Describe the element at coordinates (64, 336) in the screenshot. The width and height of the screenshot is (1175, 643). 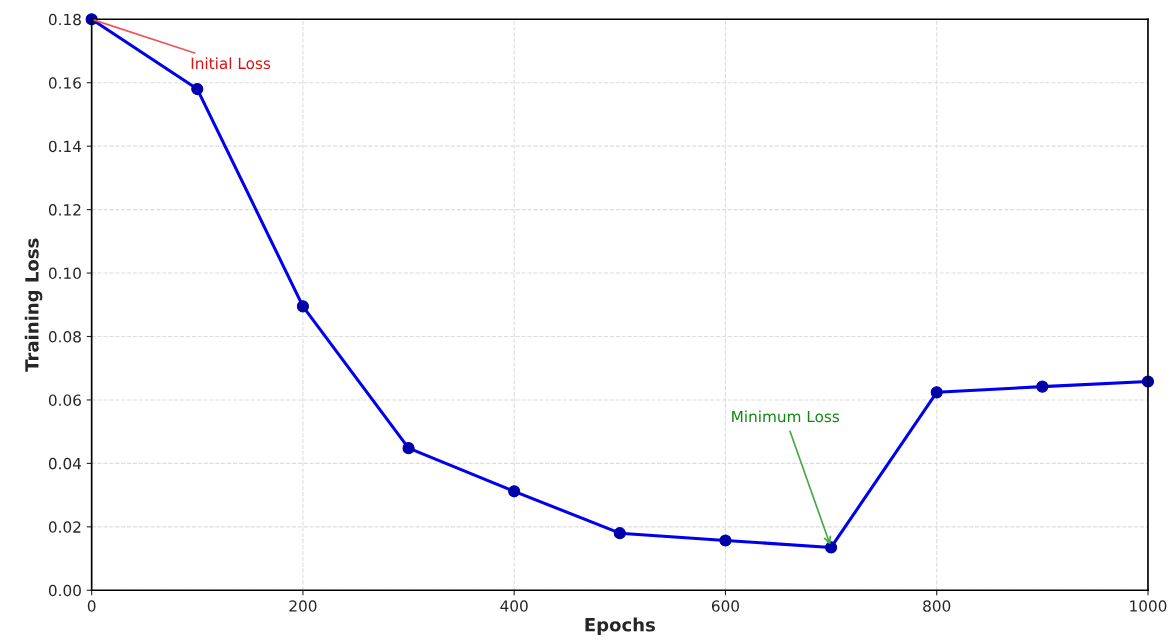
I see `y-tick-label: 0.08` at that location.